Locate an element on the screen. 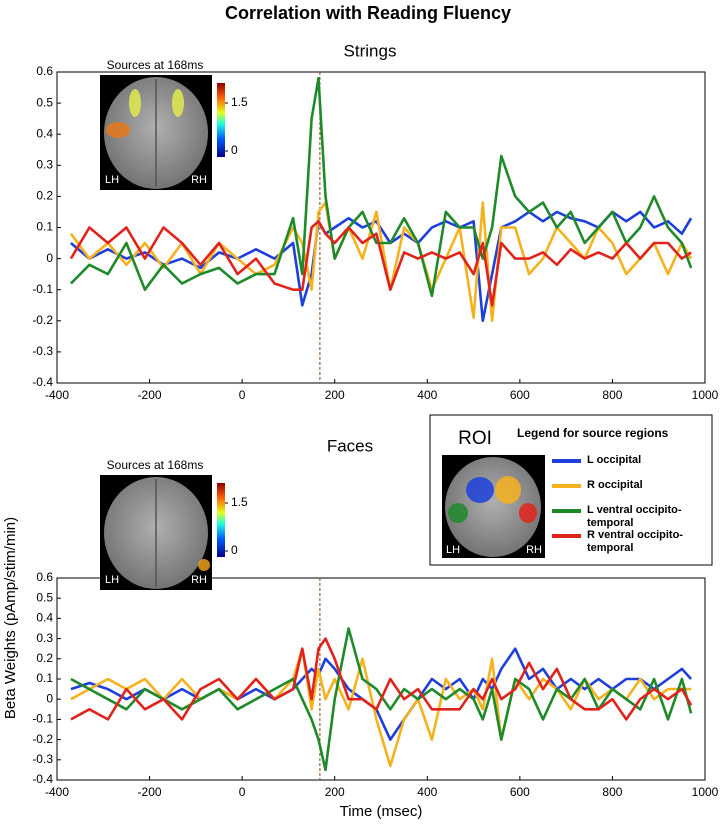 The image size is (721, 829). legend-label: L ventral occipito-temporal is located at coordinates (634, 516).